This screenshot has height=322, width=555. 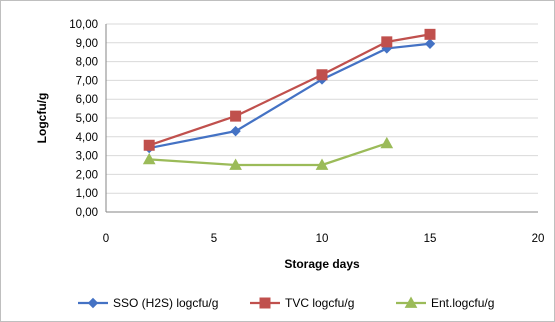 I want to click on y-tick-label: 2,00, so click(x=87, y=175).